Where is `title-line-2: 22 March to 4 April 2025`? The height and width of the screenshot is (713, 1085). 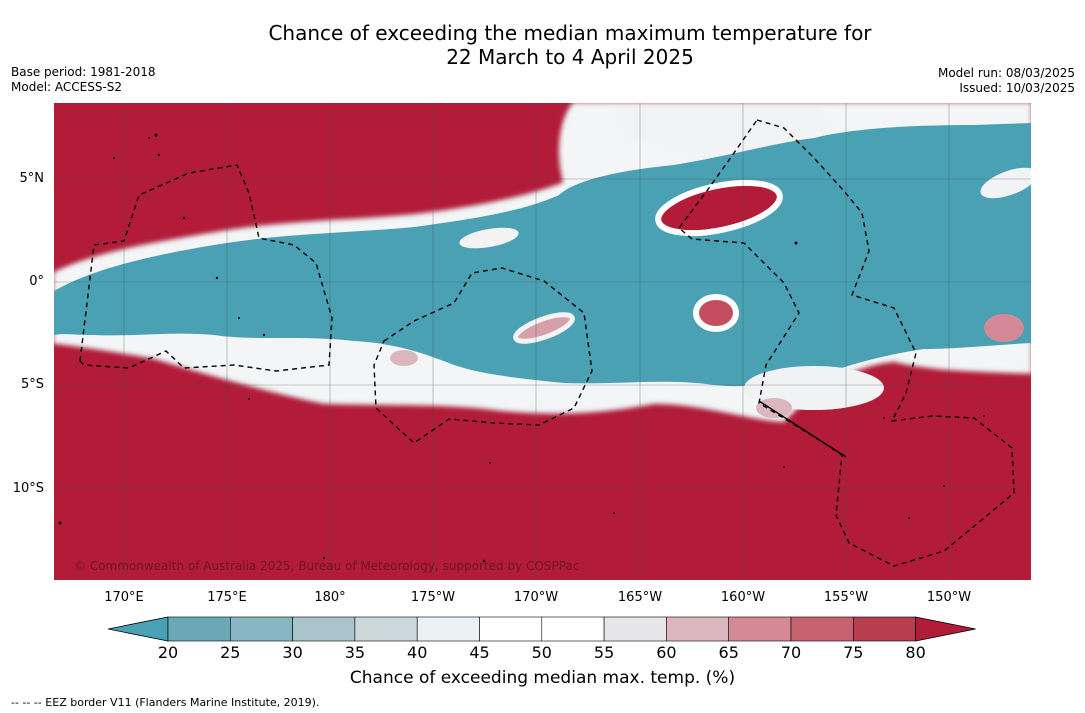 title-line-2: 22 March to 4 April 2025 is located at coordinates (570, 57).